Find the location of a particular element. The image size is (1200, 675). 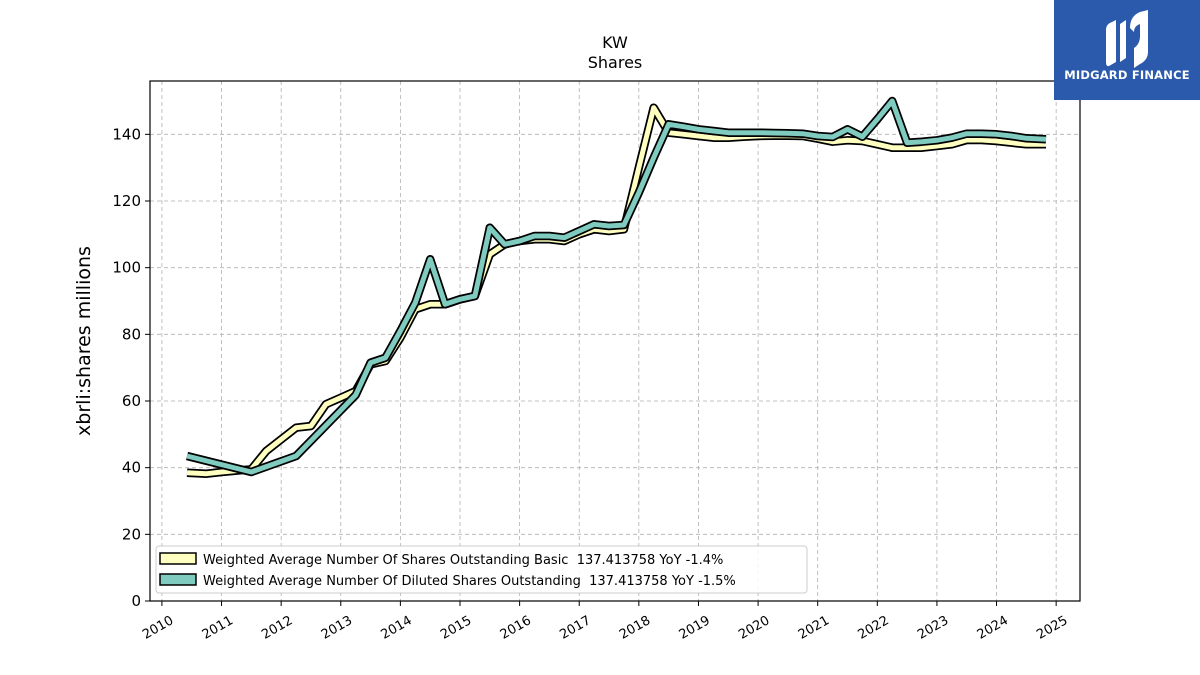

legend-swatch-diluted is located at coordinates (178, 579).